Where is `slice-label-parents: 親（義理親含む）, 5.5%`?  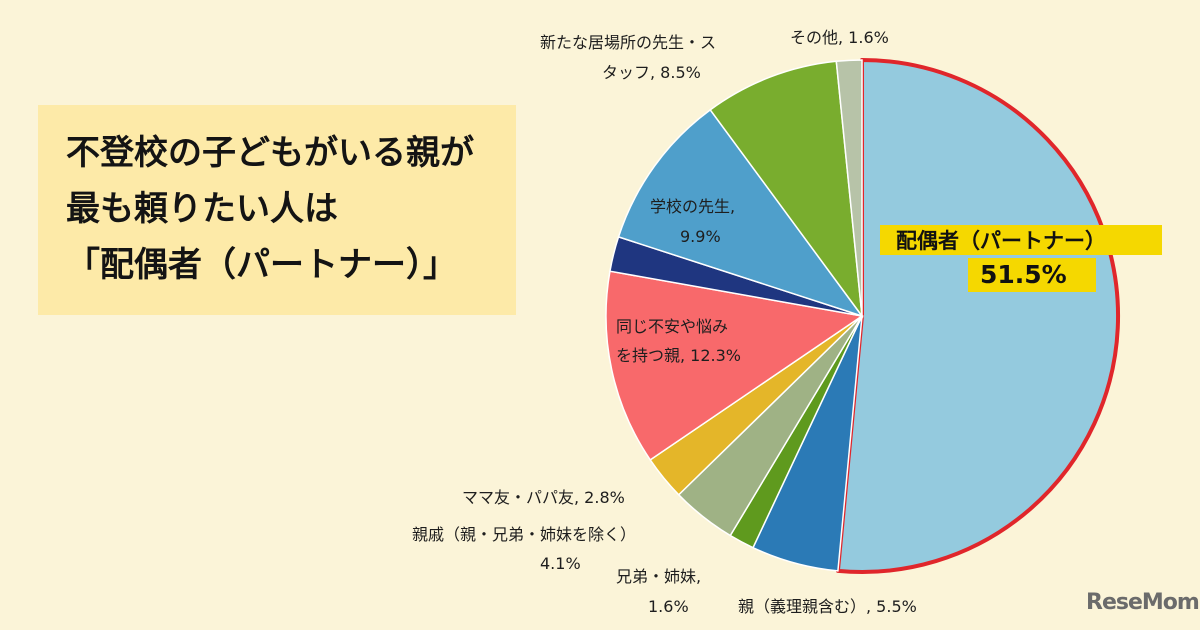 slice-label-parents: 親（義理親含む）, 5.5% is located at coordinates (827, 606).